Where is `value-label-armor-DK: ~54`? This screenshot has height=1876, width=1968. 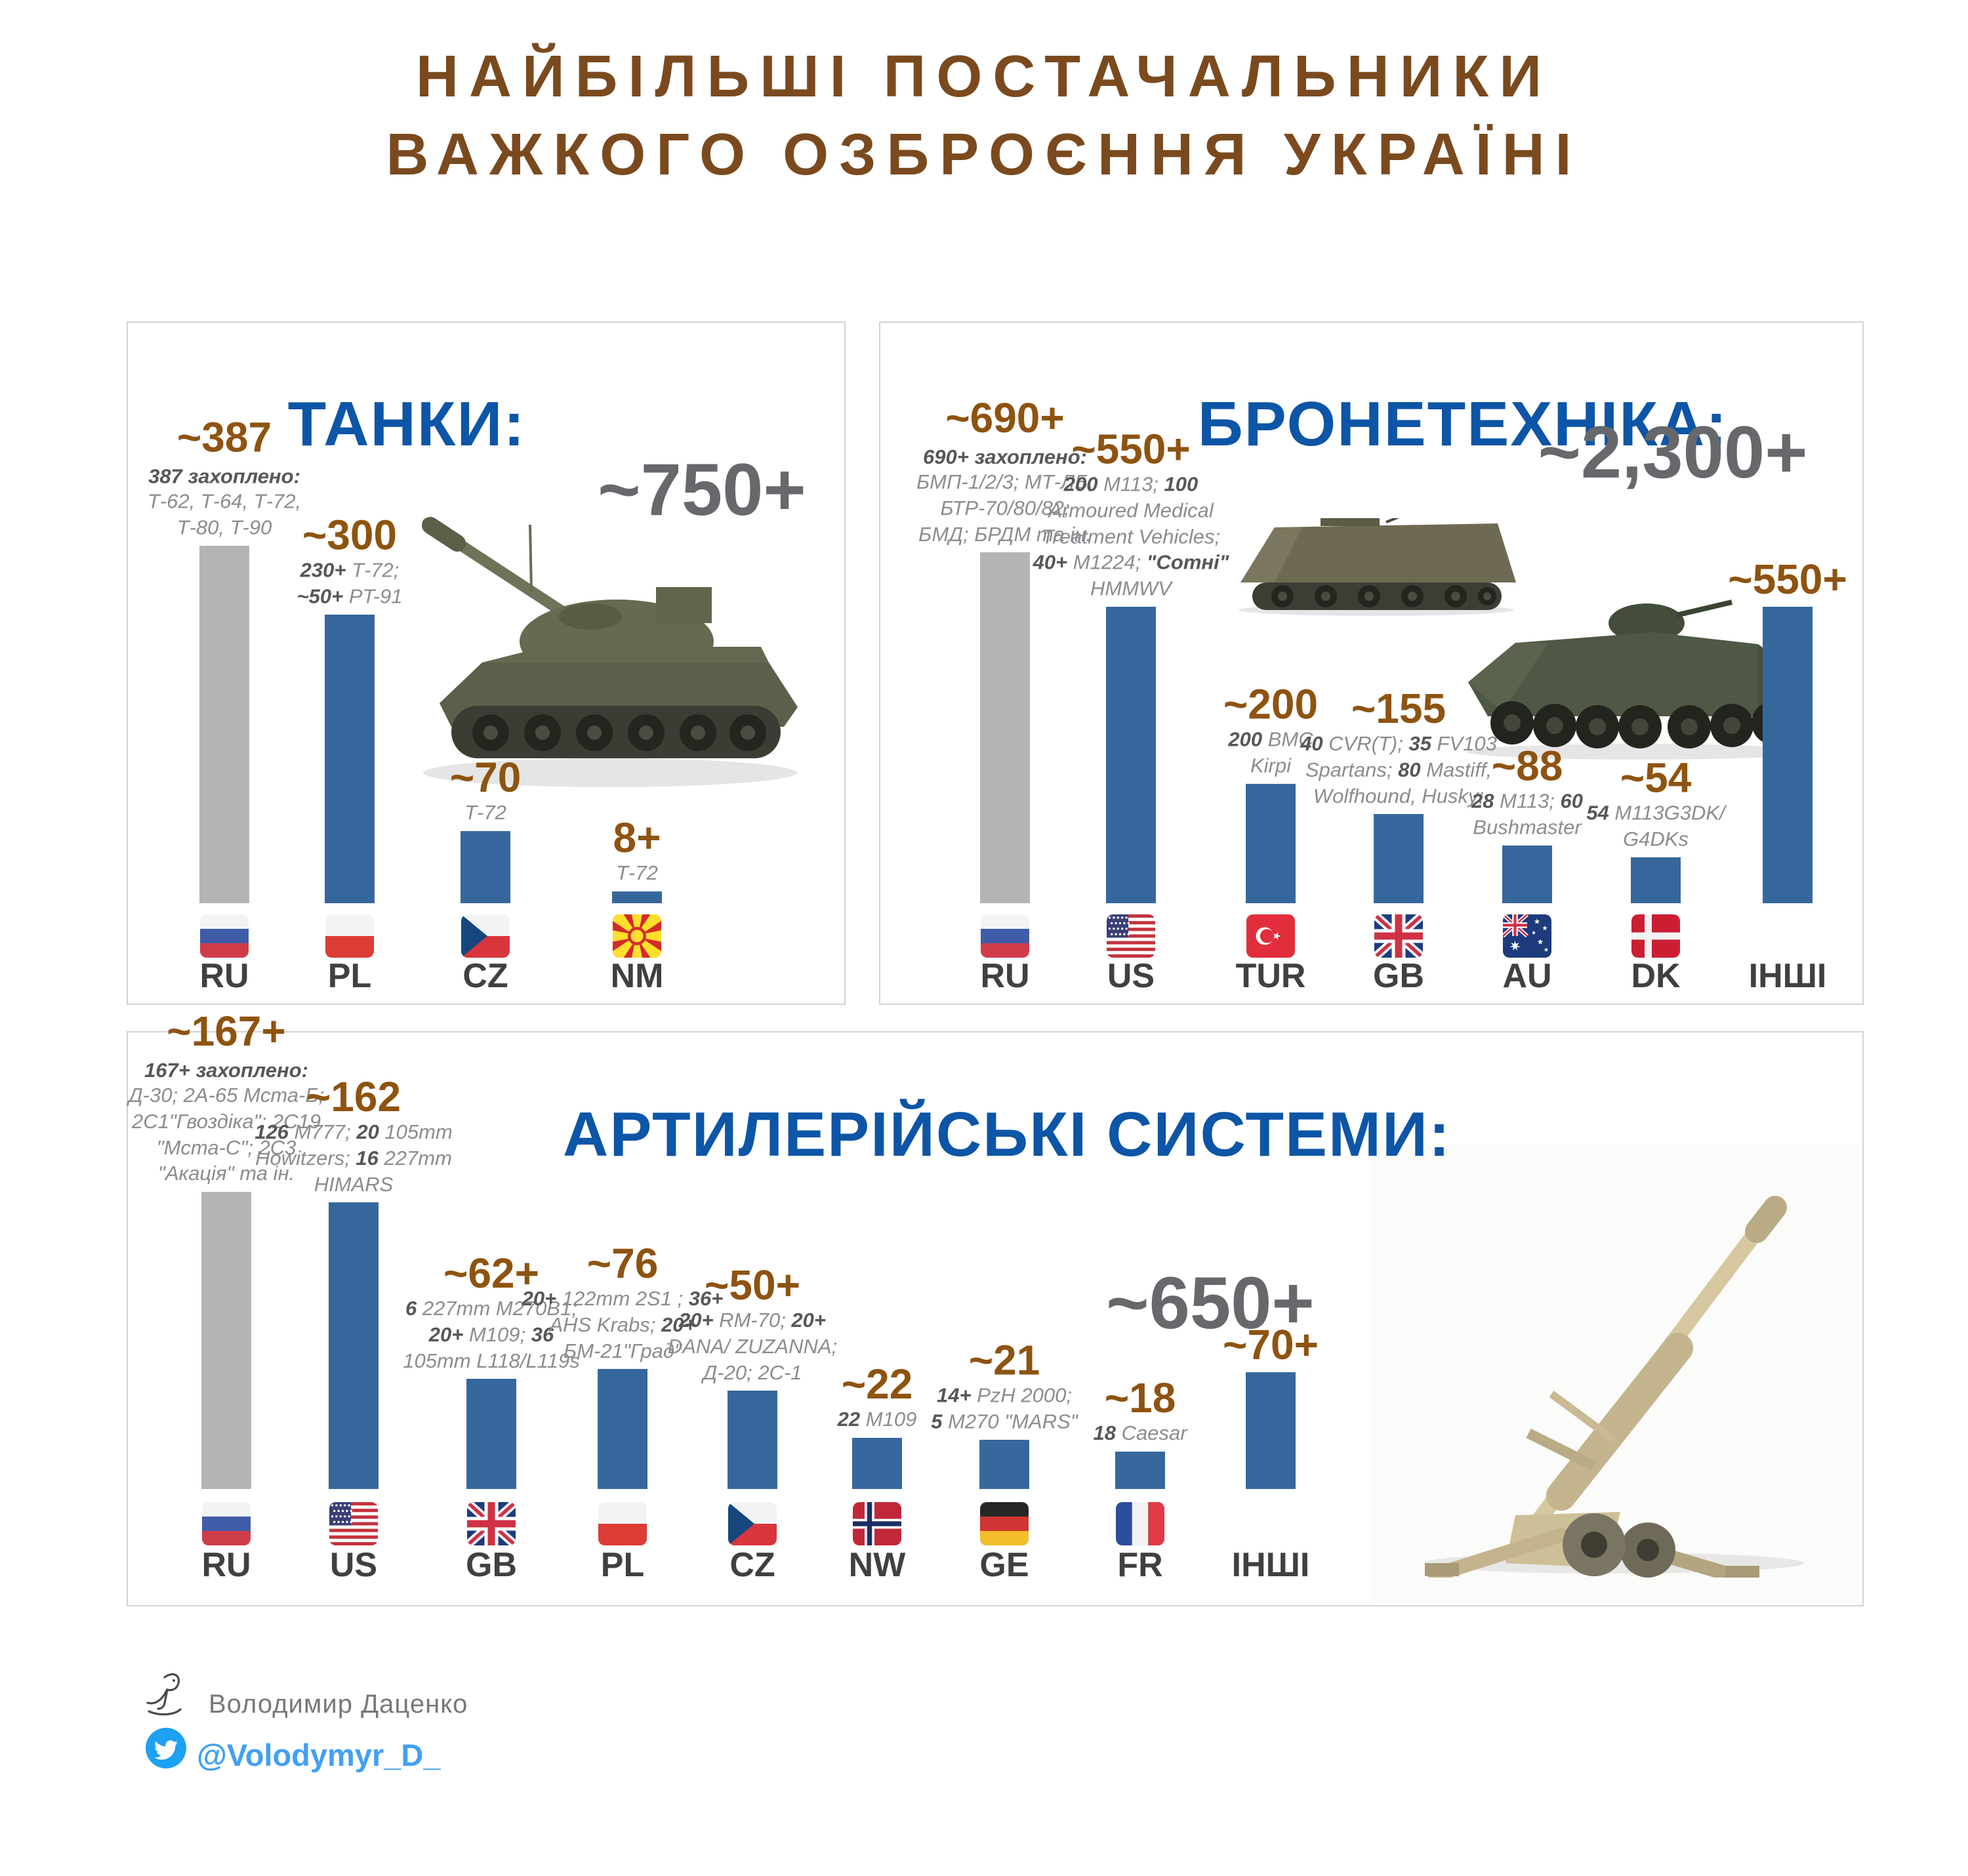
value-label-armor-DK: ~54 is located at coordinates (1656, 778).